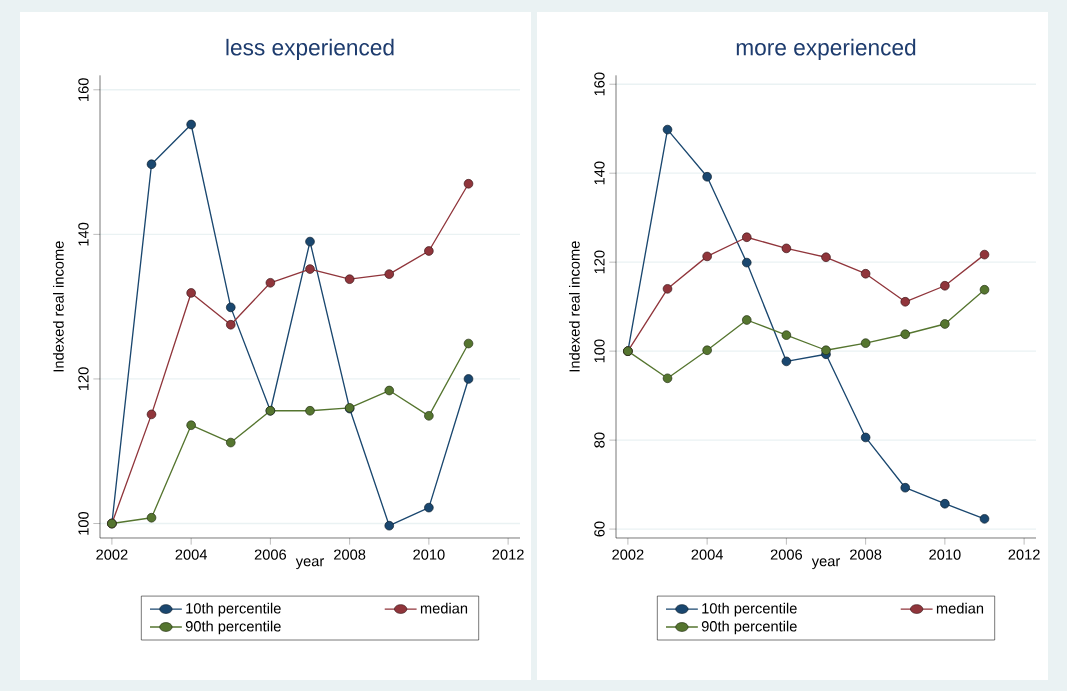  Describe the element at coordinates (599, 529) in the screenshot. I see `y-tick-label: 60` at that location.